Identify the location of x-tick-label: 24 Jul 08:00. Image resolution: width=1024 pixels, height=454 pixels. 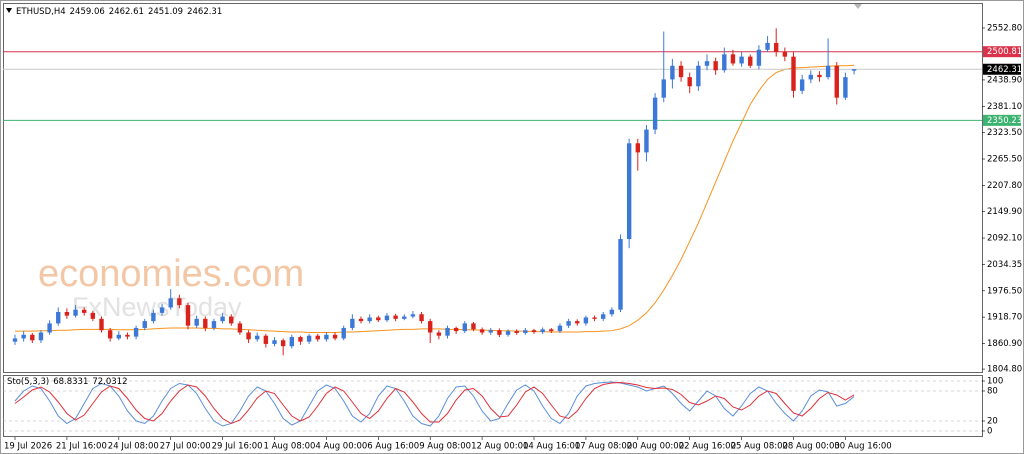
(133, 447).